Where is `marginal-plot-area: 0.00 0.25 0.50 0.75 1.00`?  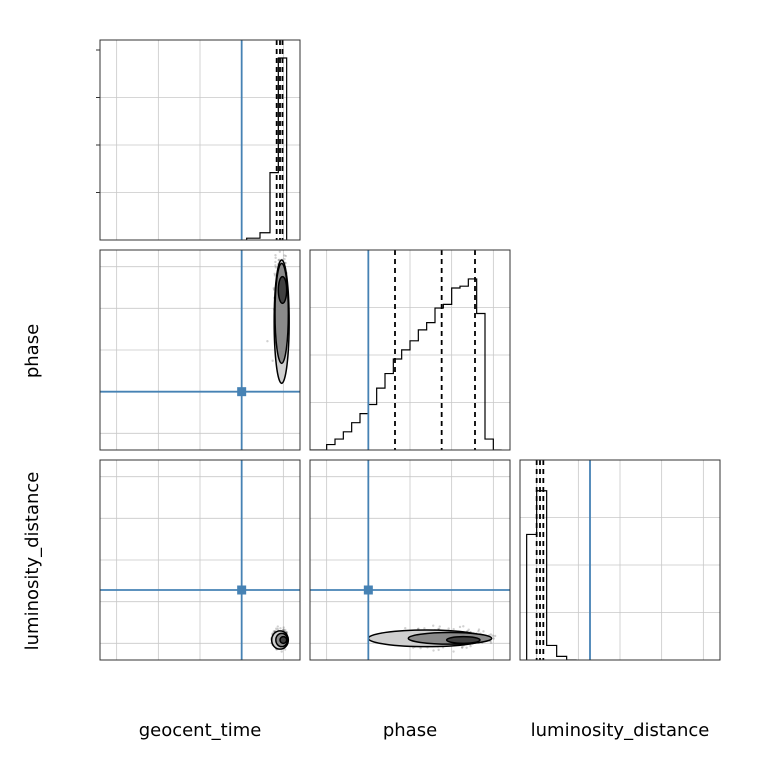
marginal-plot-area: 0.00 0.25 0.50 0.75 1.00 is located at coordinates (616, 578).